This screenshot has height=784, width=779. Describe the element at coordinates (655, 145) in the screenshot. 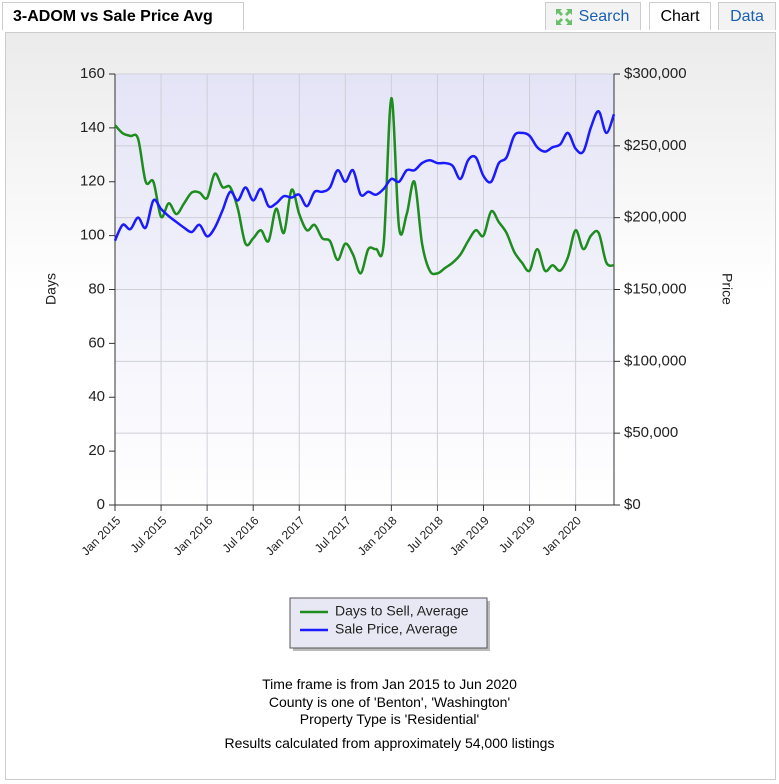

I see `y2-tick-label: $250,000` at that location.